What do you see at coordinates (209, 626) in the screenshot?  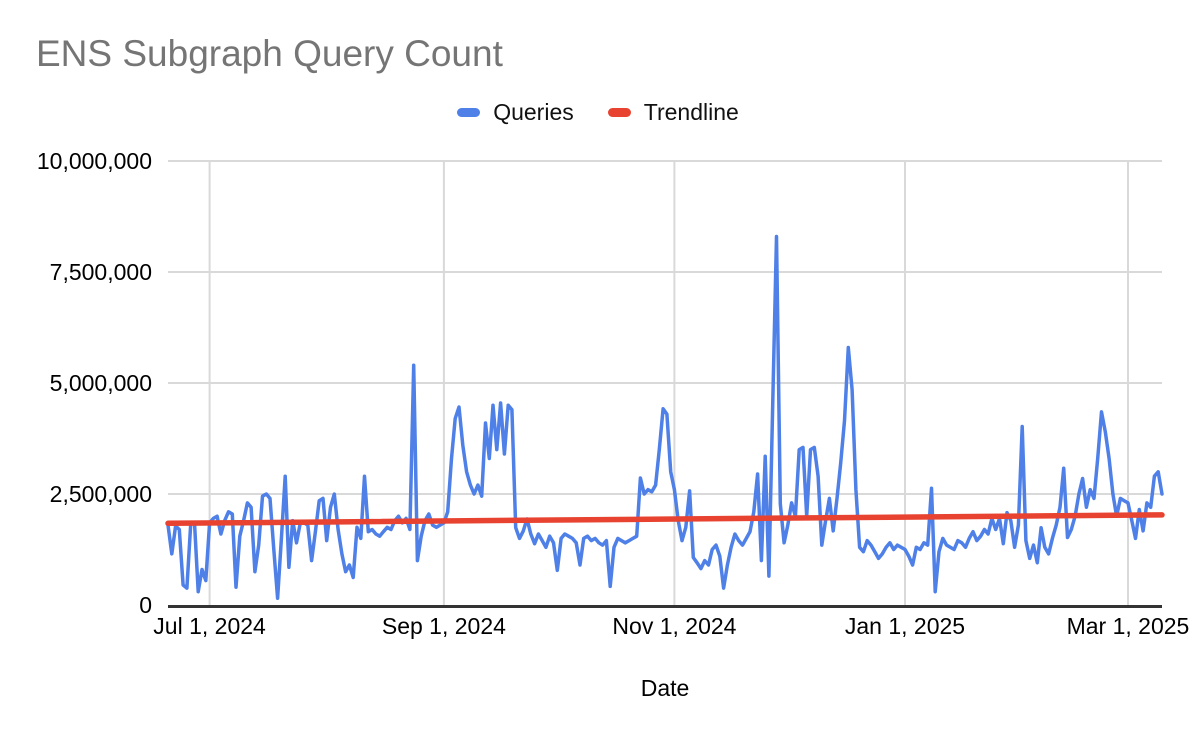 I see `x-tick-label: Jul 1, 2024` at bounding box center [209, 626].